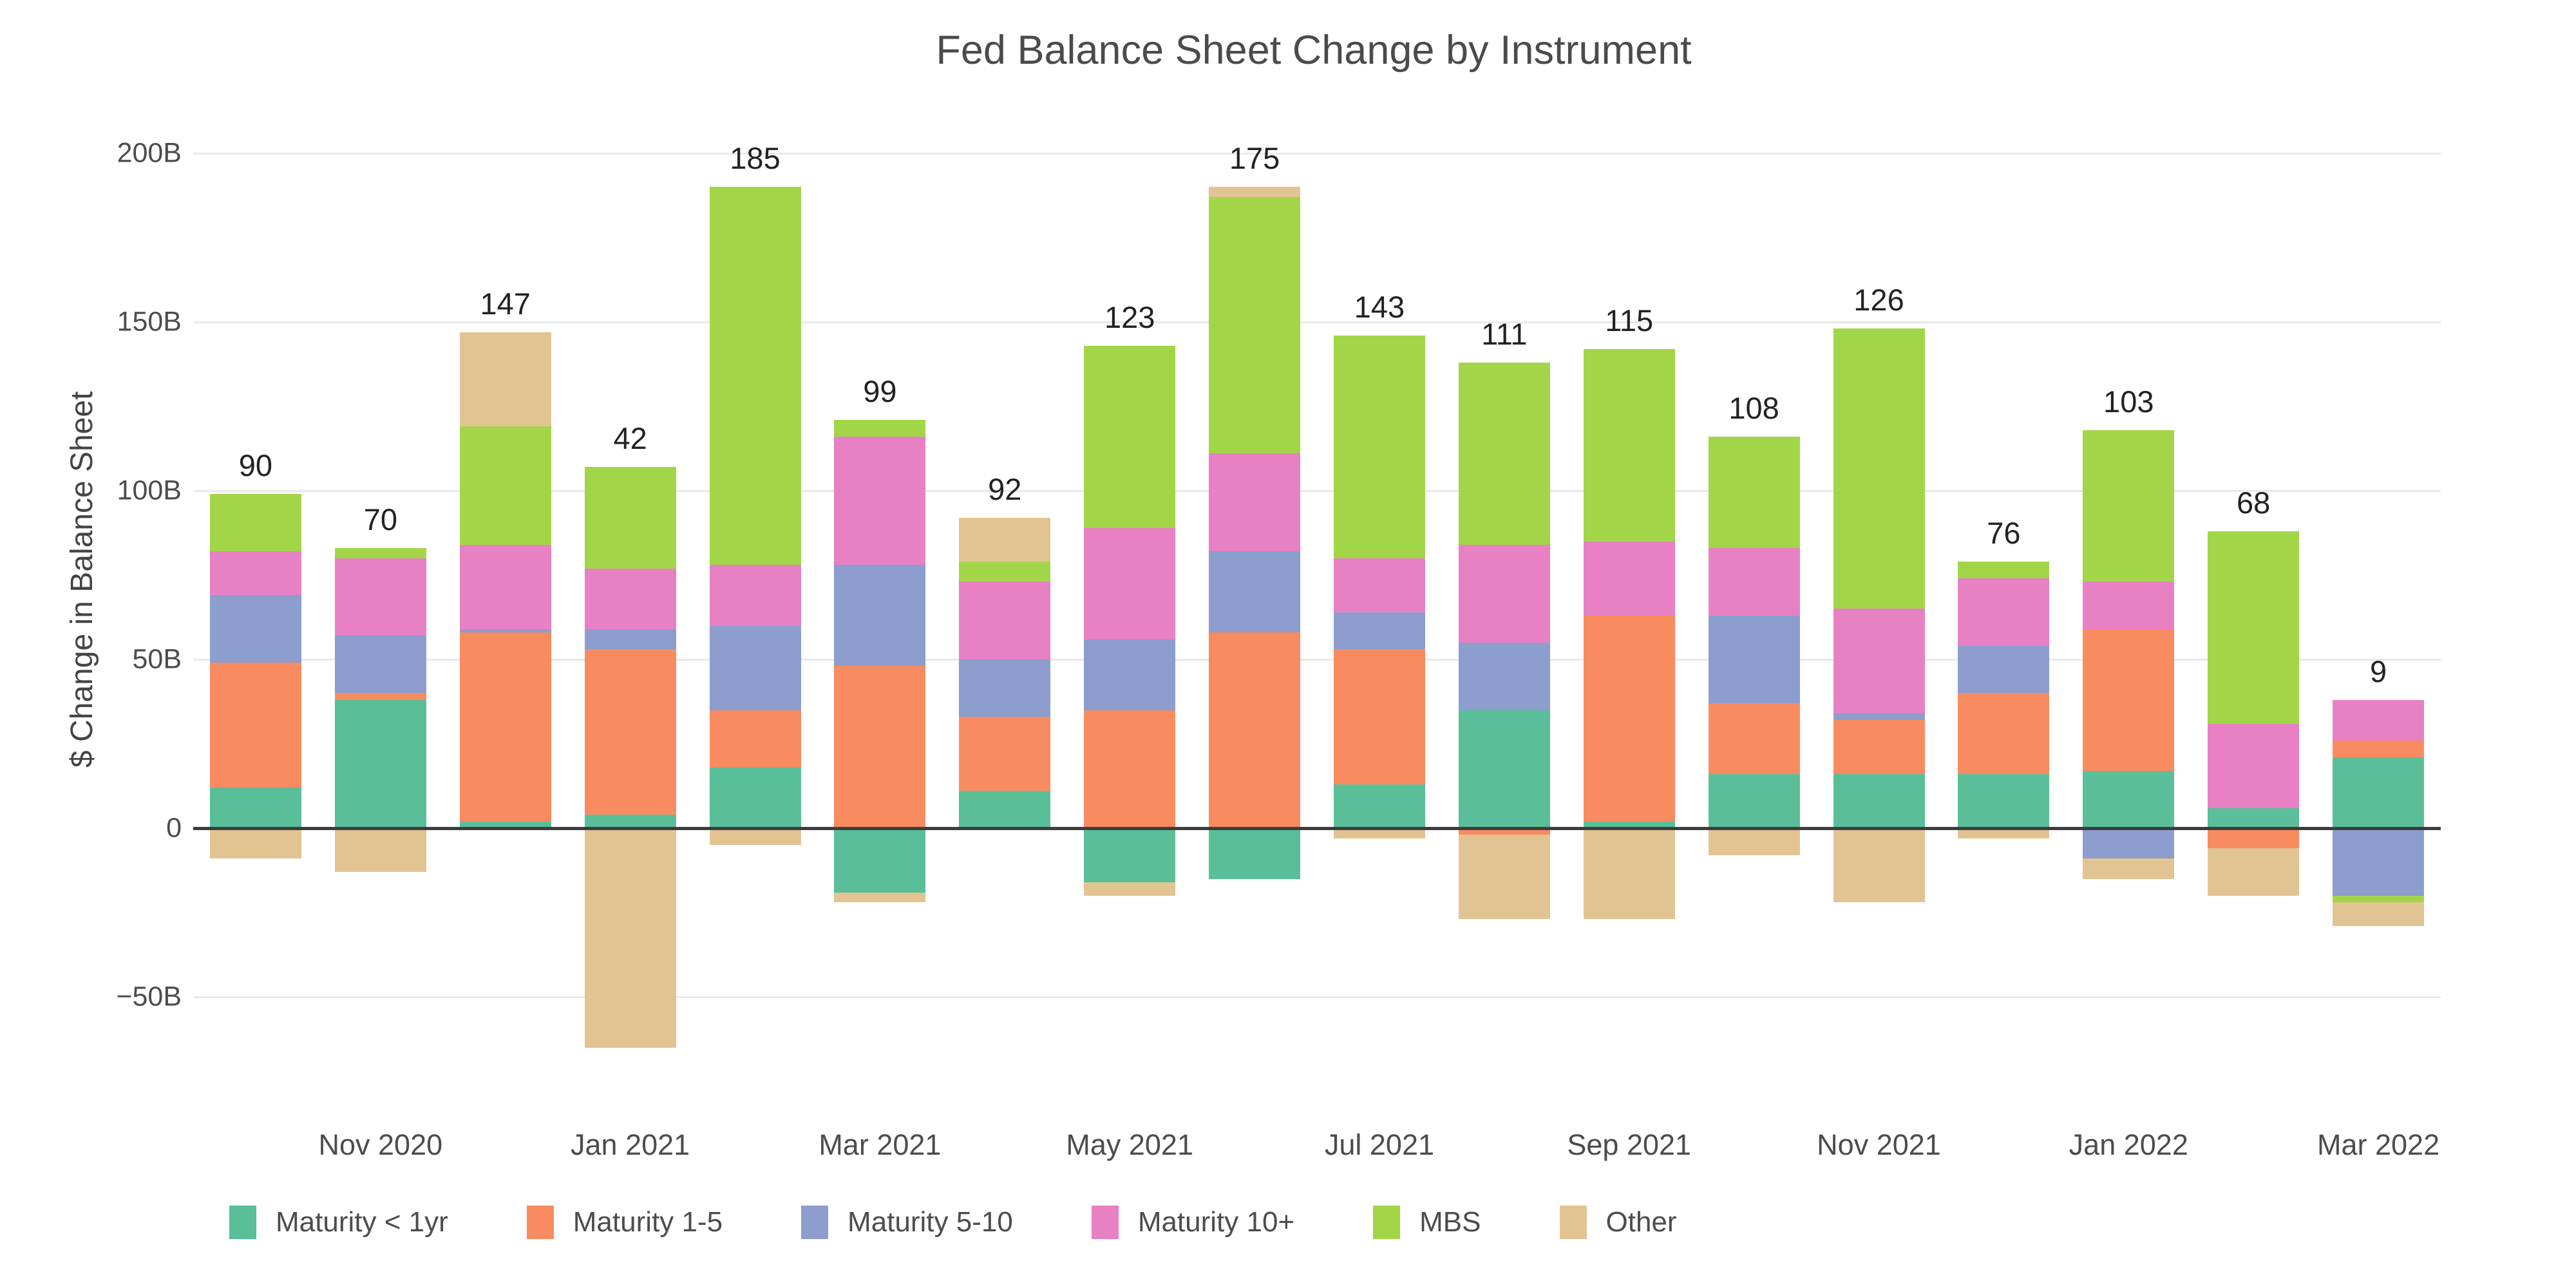 The image size is (2576, 1288). I want to click on bar-segment-maturity-10--aug-2021, so click(1504, 593).